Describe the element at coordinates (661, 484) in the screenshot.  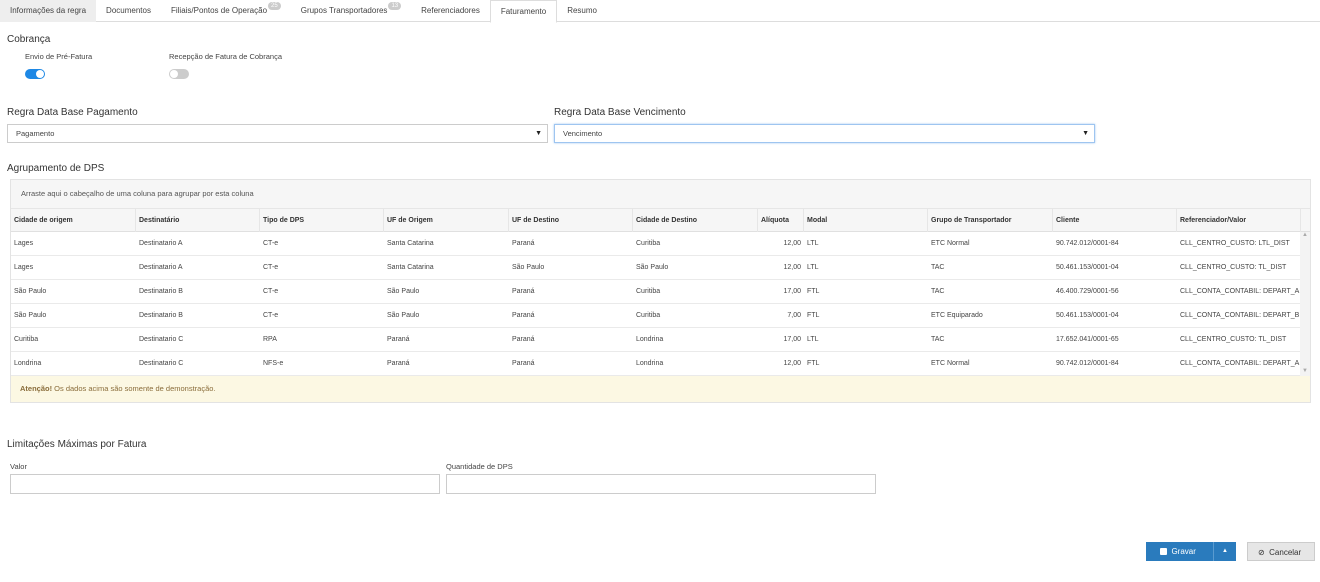
I see `quantidade-dps-input` at that location.